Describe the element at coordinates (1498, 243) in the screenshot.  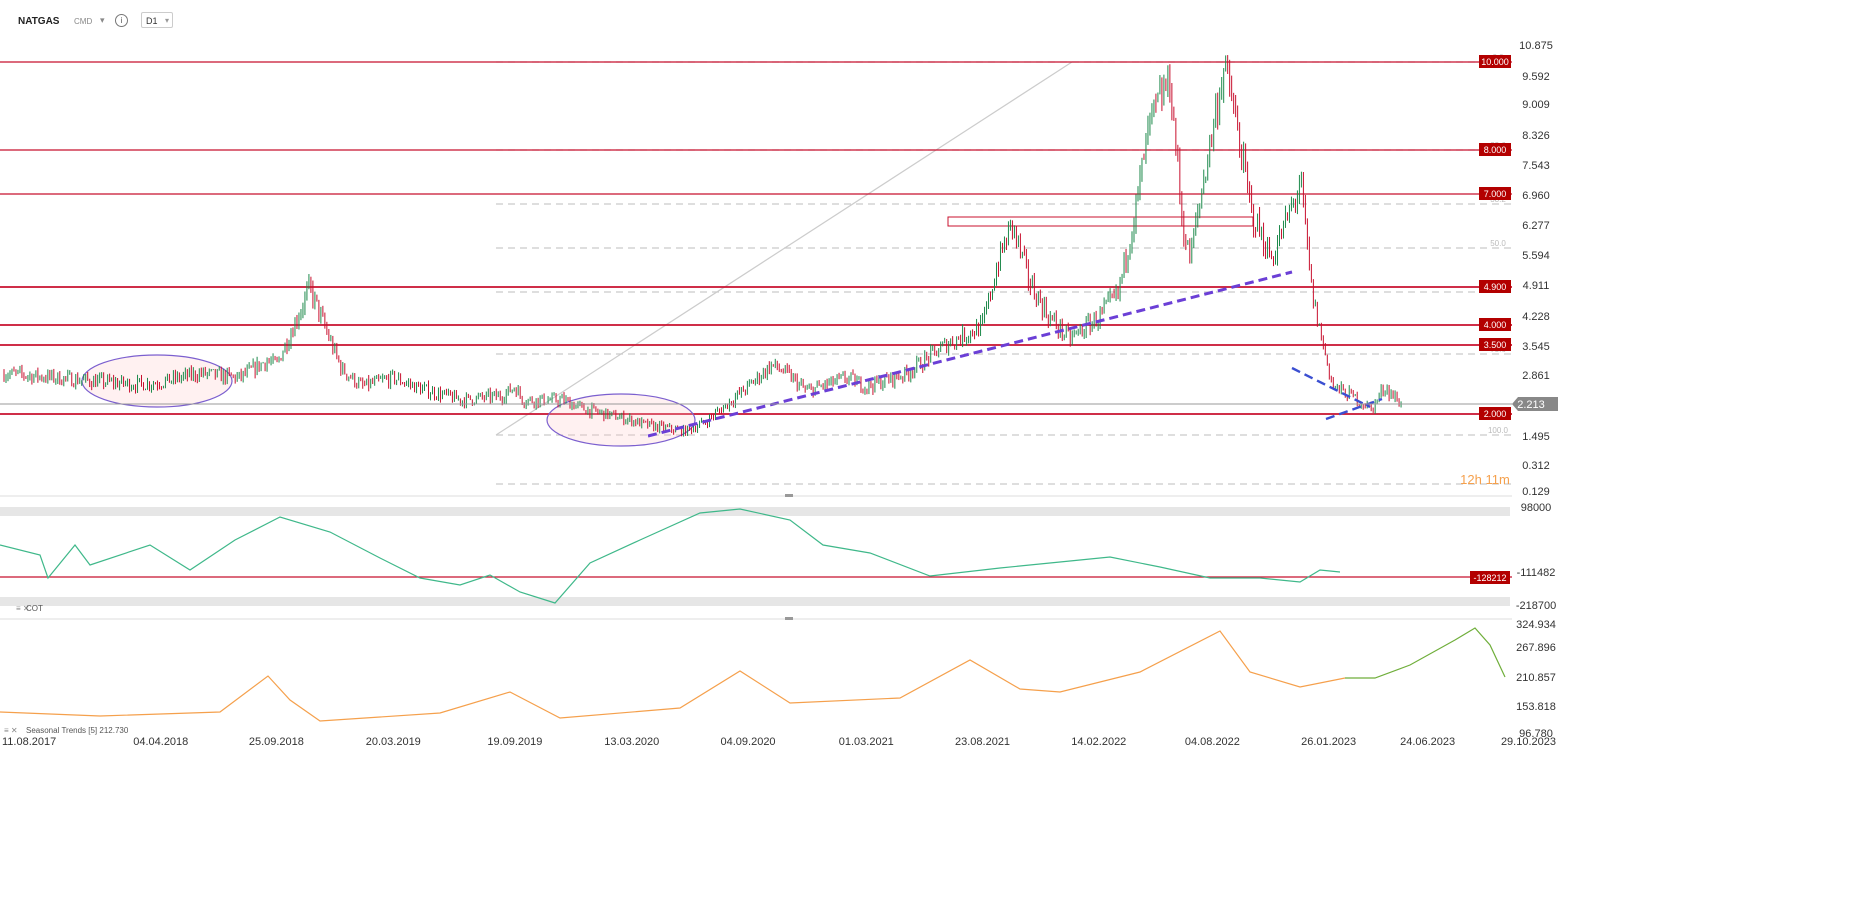
I see `fib-level-label: 50.0` at that location.